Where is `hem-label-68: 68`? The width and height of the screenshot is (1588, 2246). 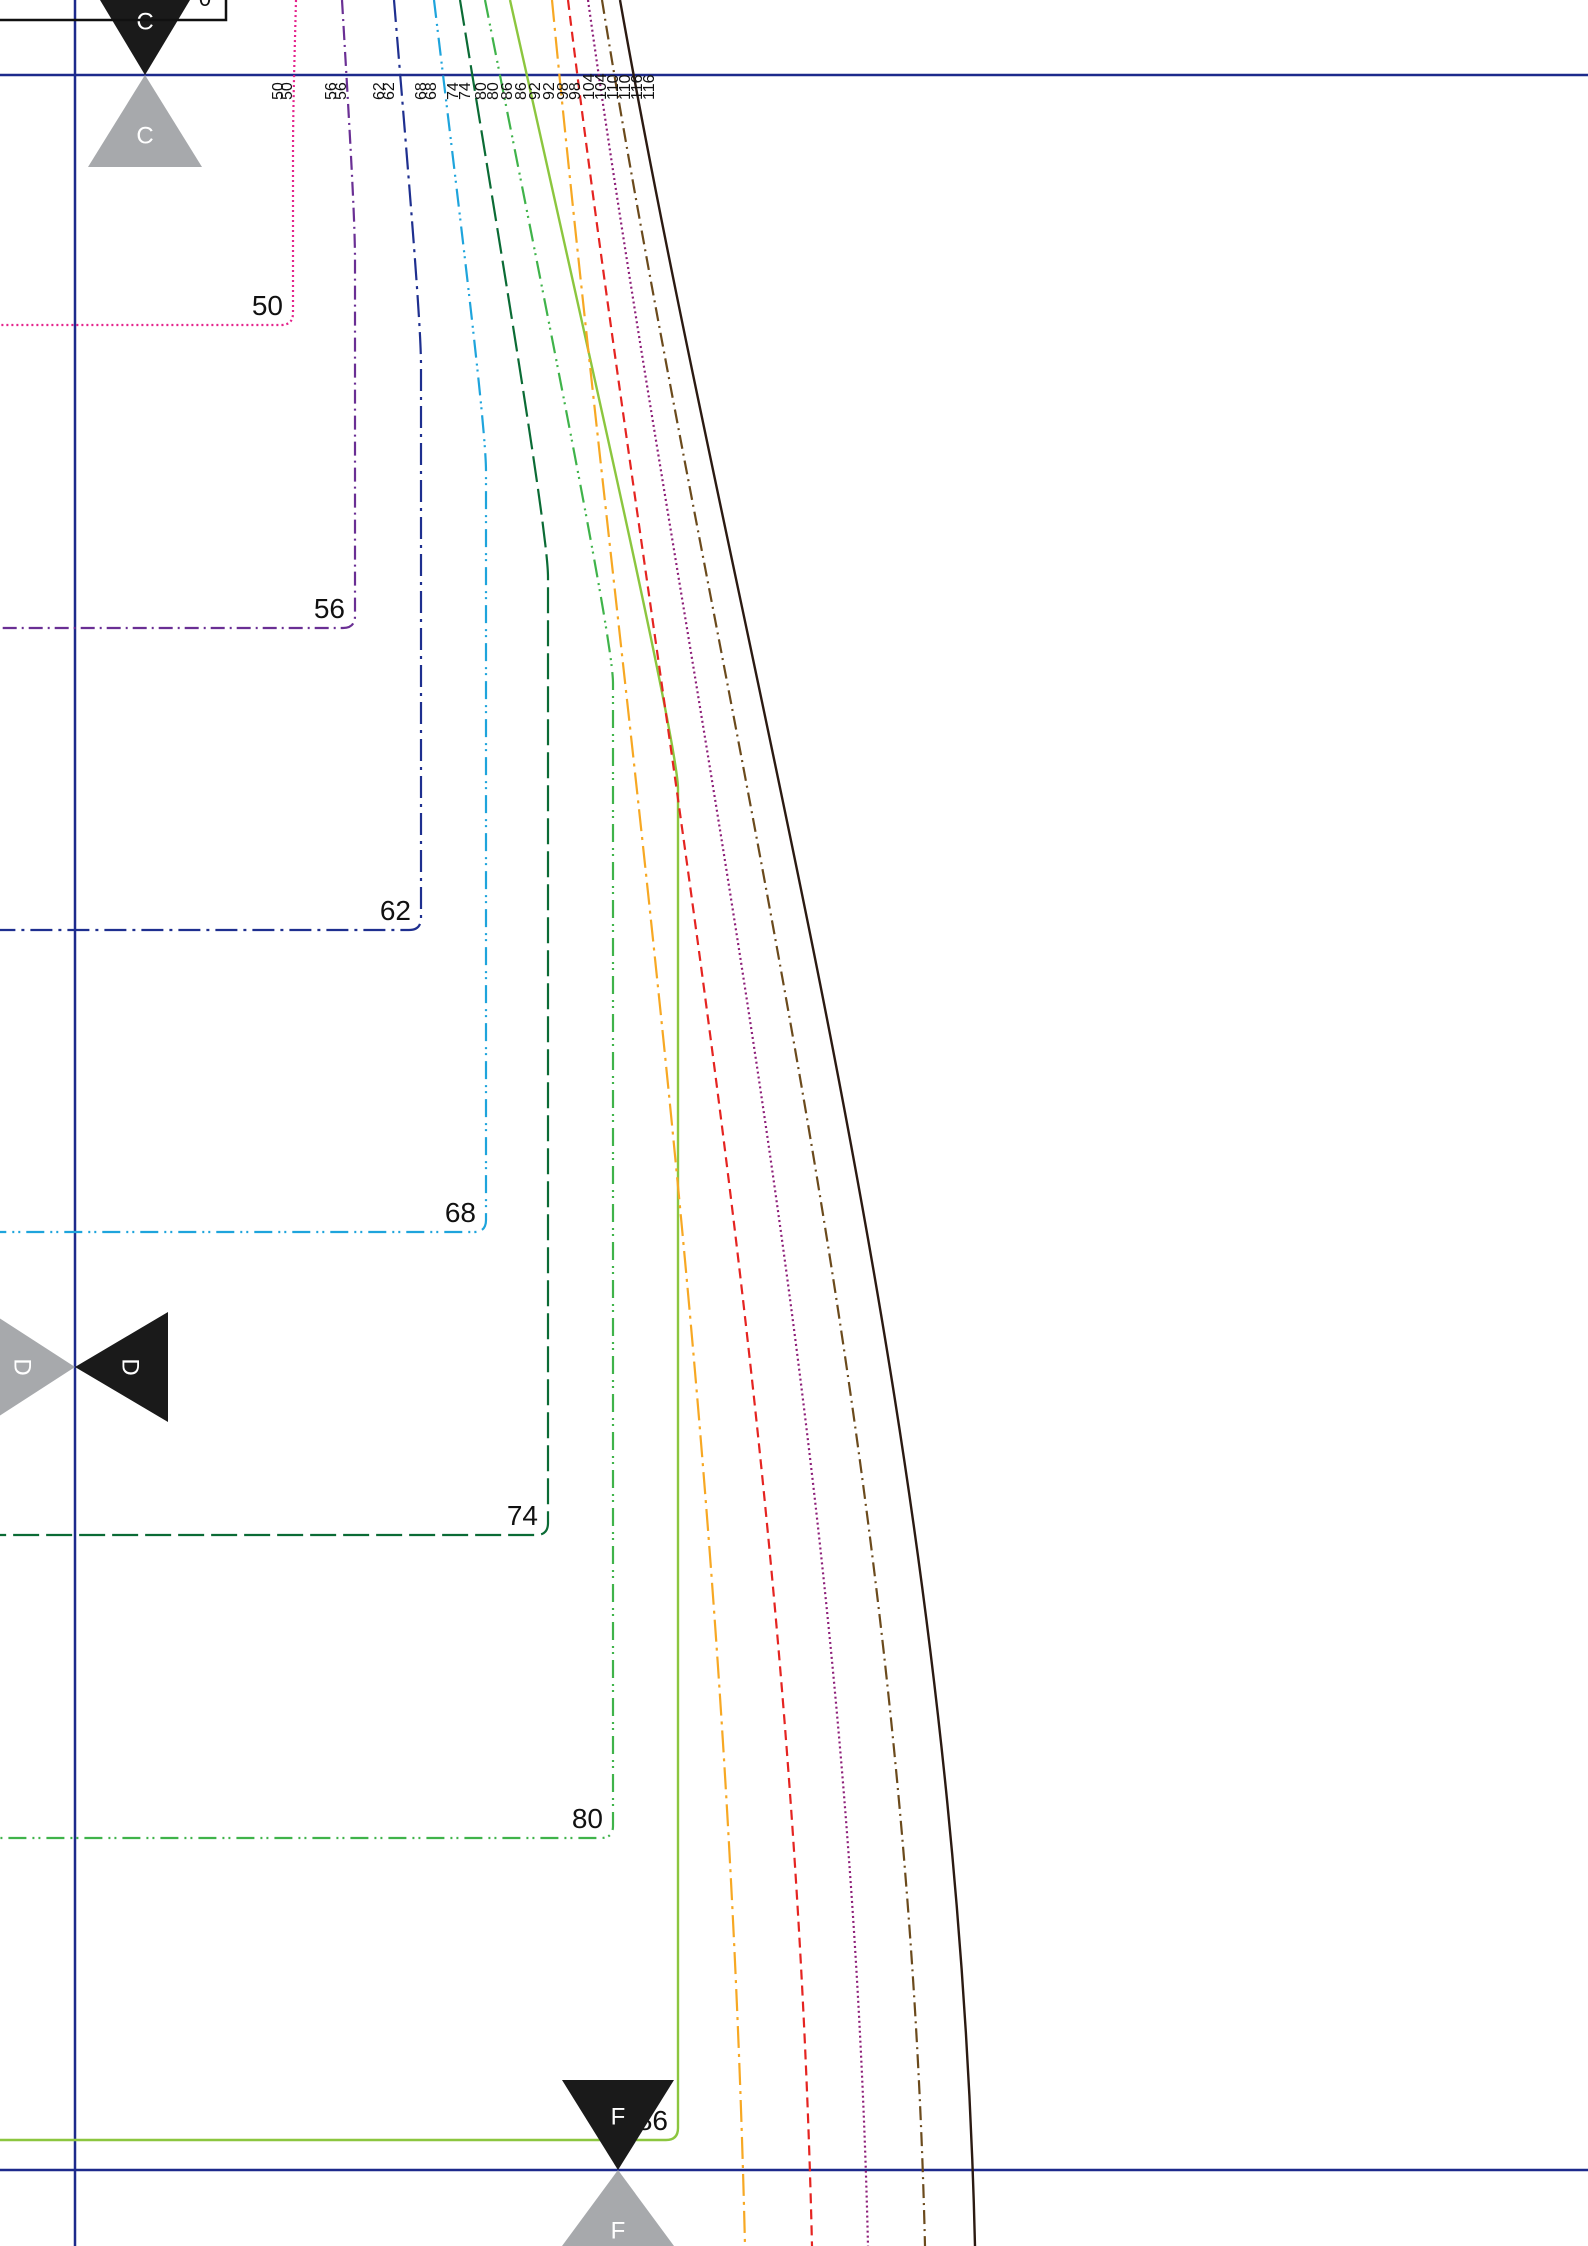
hem-label-68: 68 is located at coordinates (460, 1212).